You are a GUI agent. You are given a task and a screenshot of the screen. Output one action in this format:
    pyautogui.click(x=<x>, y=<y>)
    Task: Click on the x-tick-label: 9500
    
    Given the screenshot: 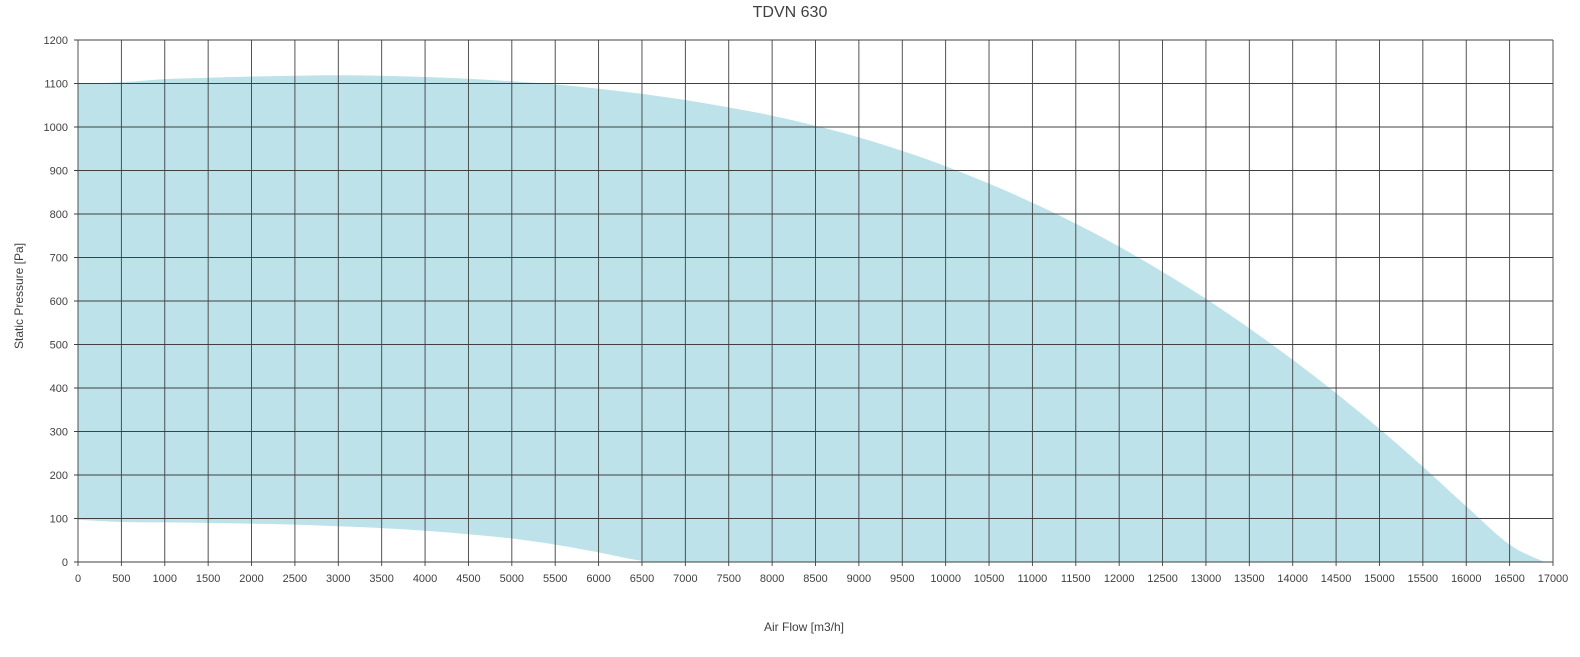 What is the action you would take?
    pyautogui.click(x=902, y=579)
    